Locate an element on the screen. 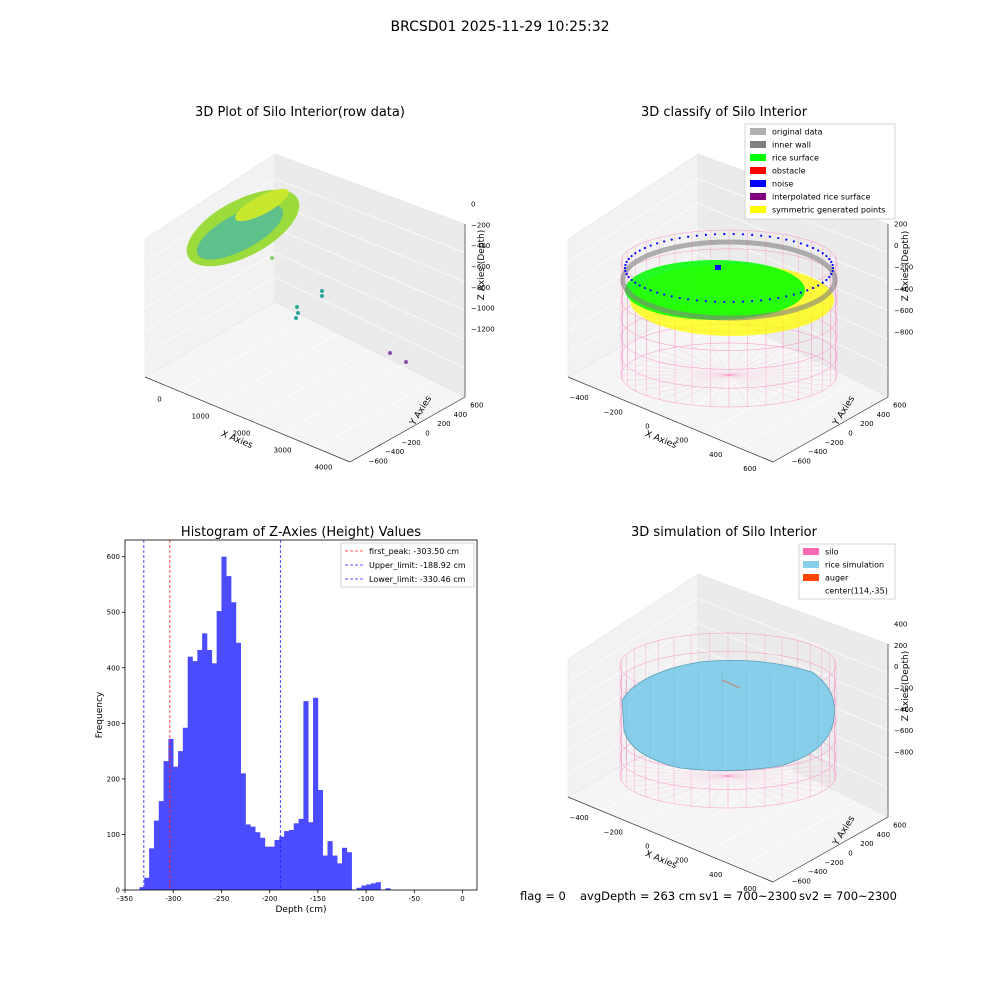 The image size is (1000, 1000). xtick-label: 3000 is located at coordinates (283, 451).